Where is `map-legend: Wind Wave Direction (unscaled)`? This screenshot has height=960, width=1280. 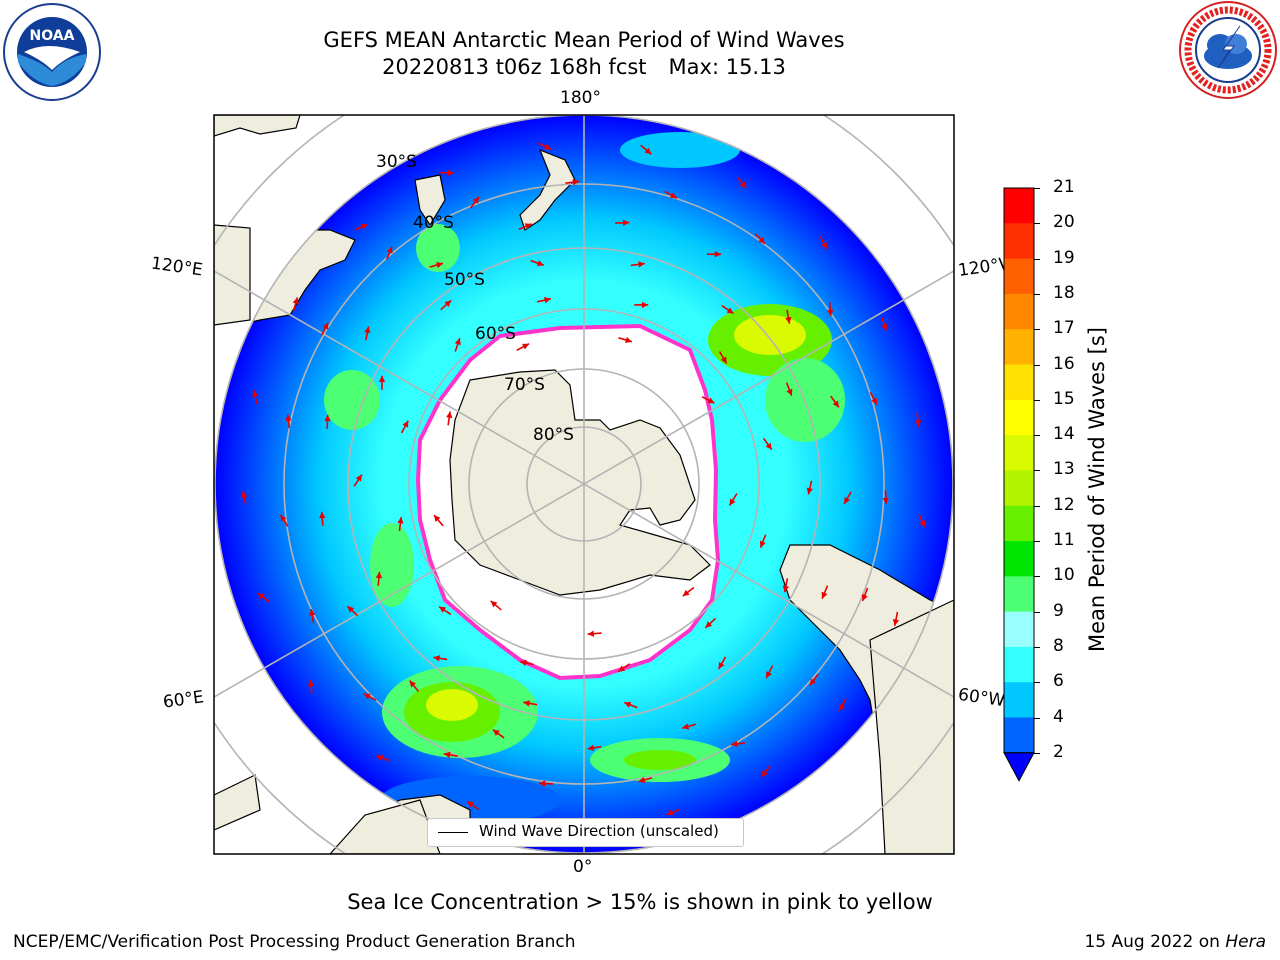
map-legend: Wind Wave Direction (unscaled) is located at coordinates (585, 832).